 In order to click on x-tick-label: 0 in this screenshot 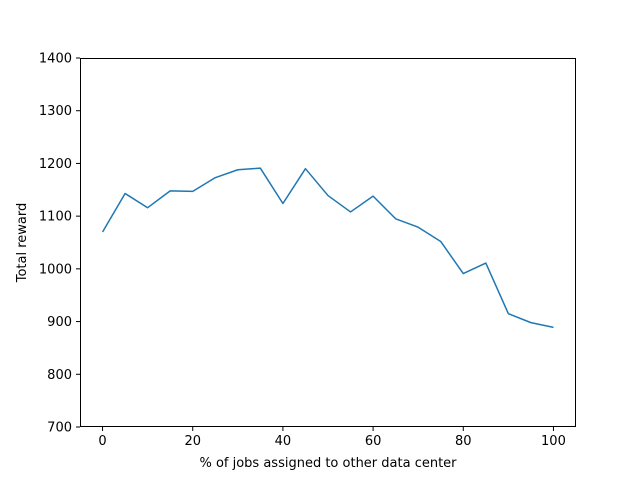, I will do `click(102, 441)`.